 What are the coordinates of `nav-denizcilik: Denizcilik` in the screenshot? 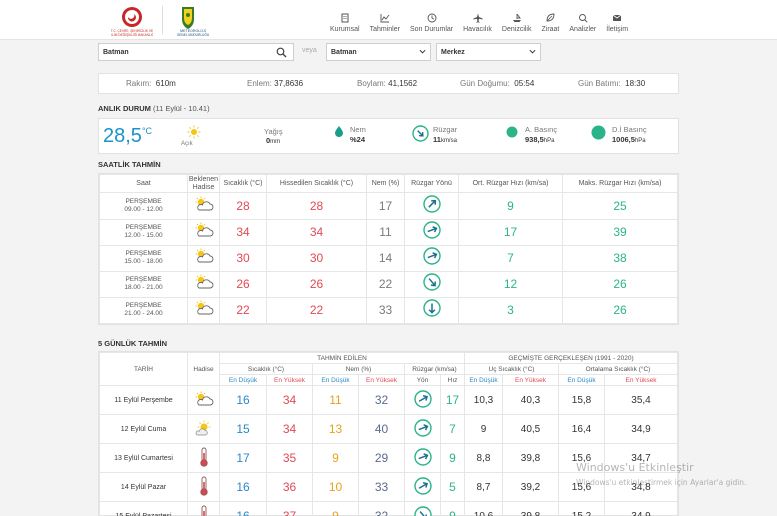 It's located at (517, 20).